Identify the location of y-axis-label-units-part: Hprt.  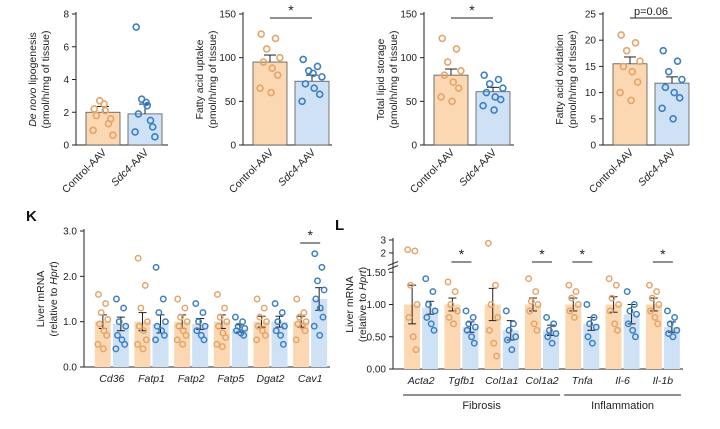
(363, 279).